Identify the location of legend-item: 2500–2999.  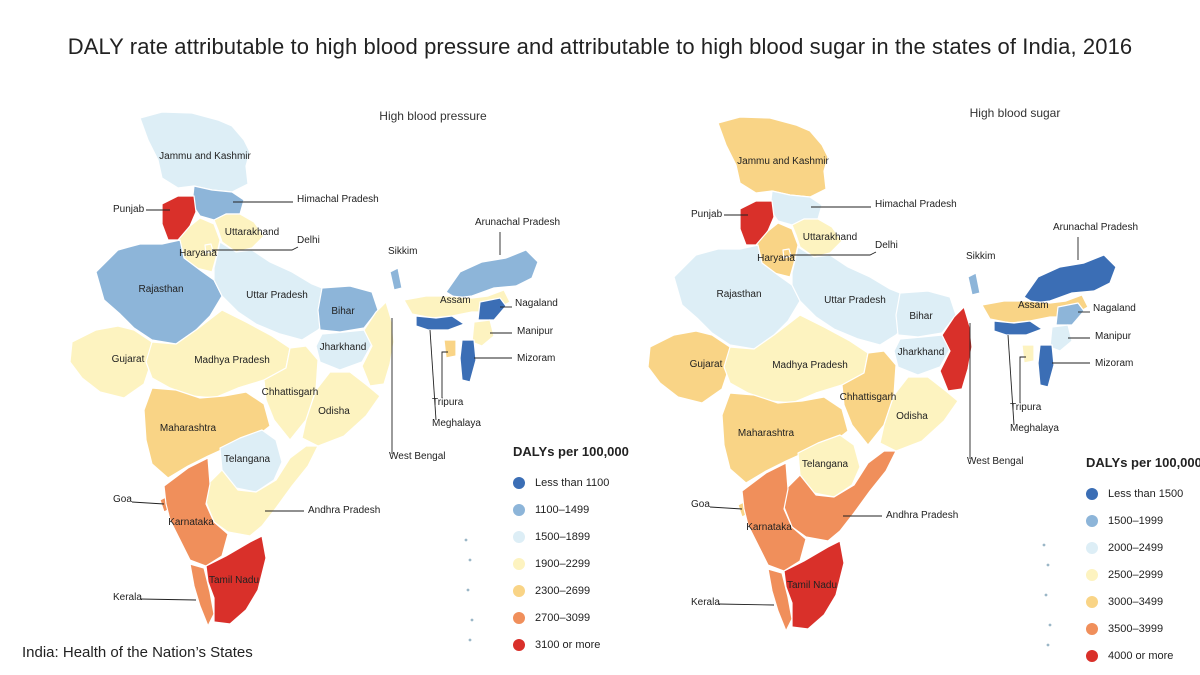
(1143, 574).